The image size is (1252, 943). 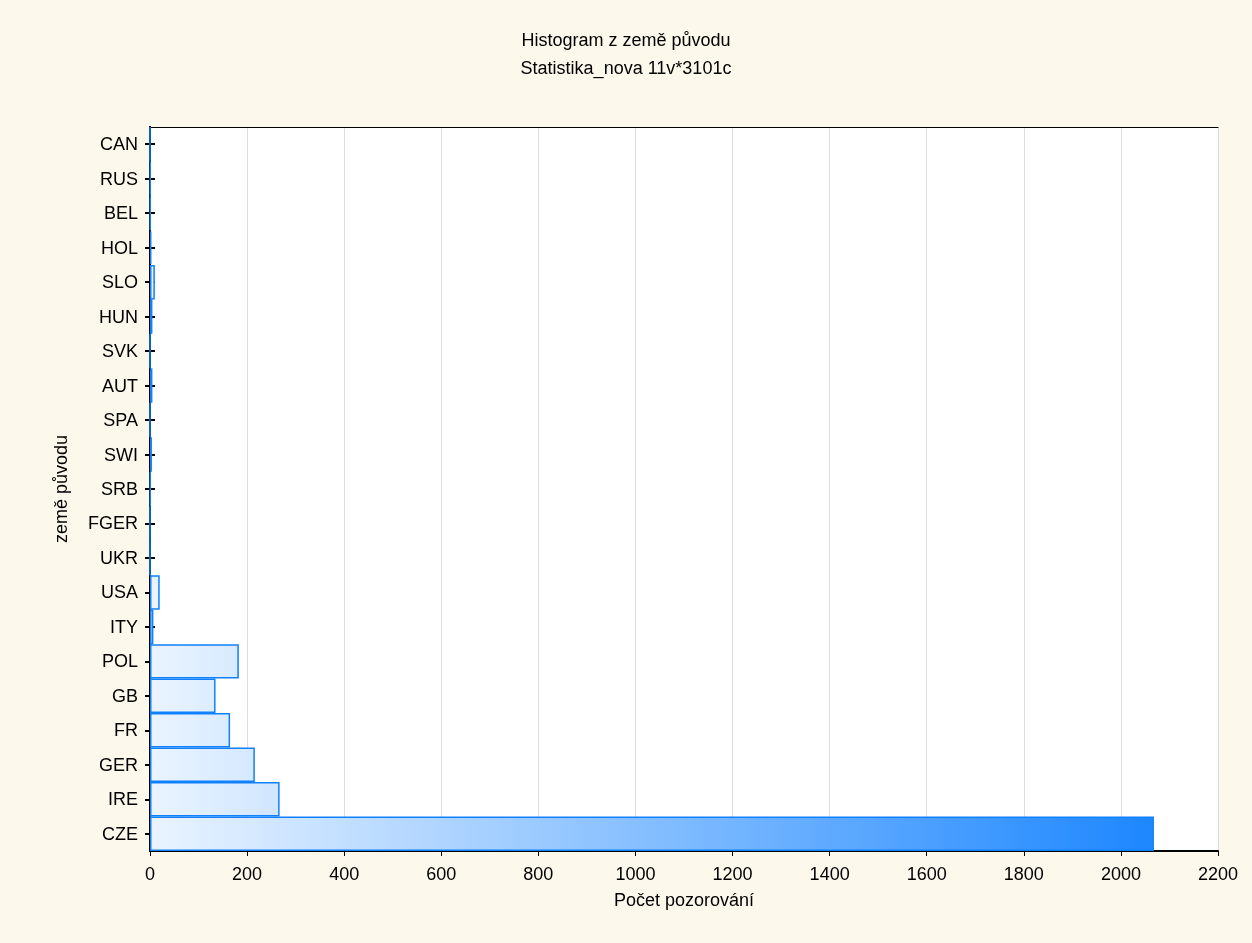 I want to click on y-tick-label: SRB, so click(x=119, y=489).